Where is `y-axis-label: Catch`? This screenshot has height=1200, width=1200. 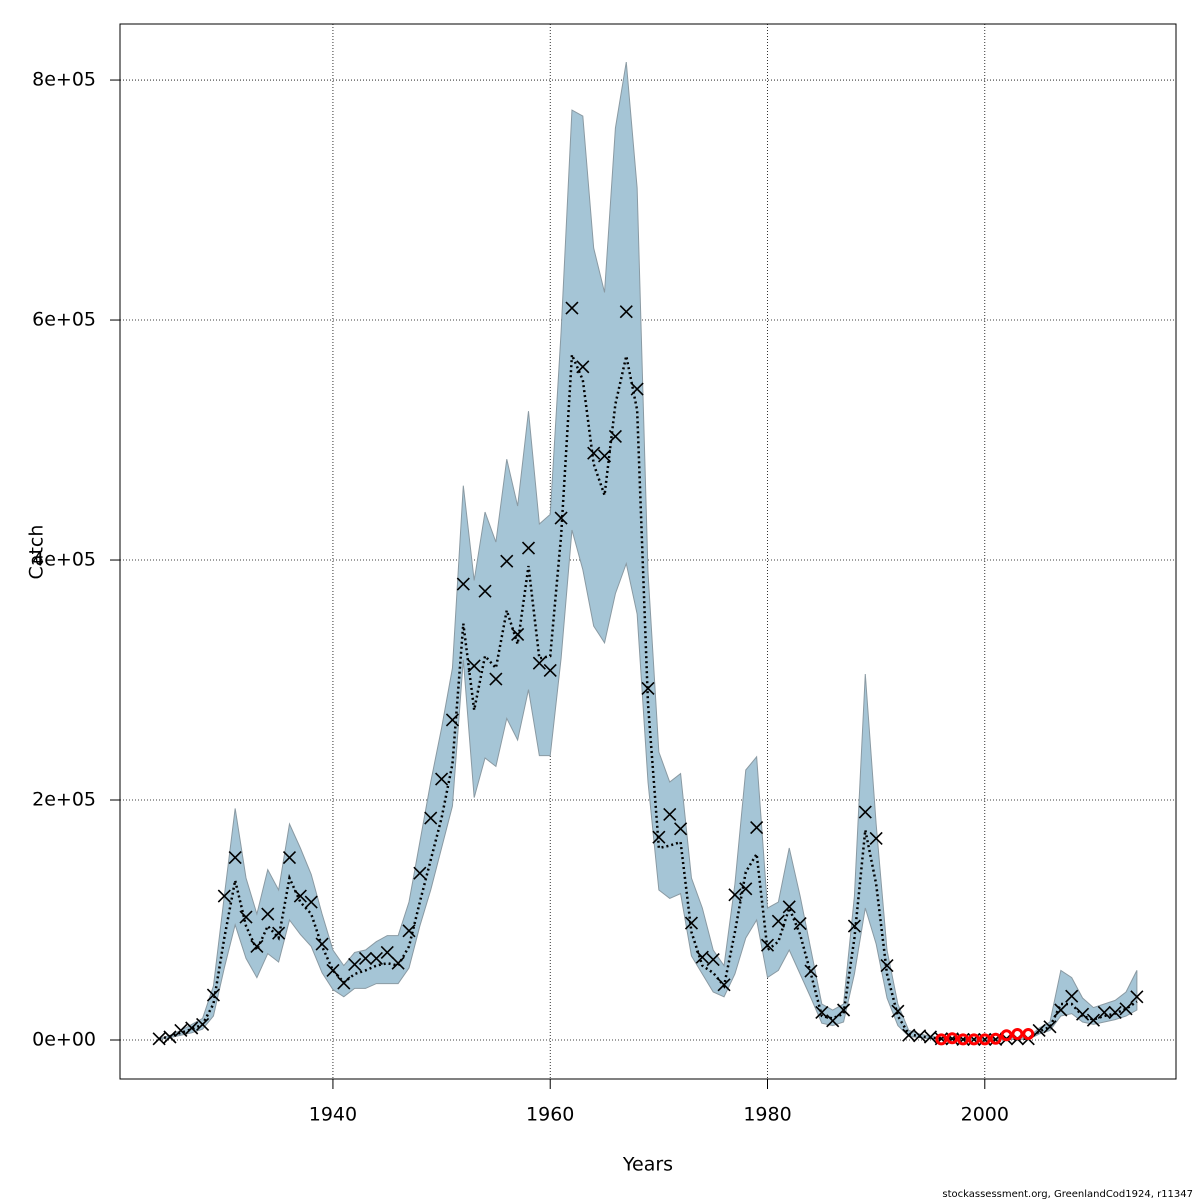
y-axis-label: Catch is located at coordinates (37, 552).